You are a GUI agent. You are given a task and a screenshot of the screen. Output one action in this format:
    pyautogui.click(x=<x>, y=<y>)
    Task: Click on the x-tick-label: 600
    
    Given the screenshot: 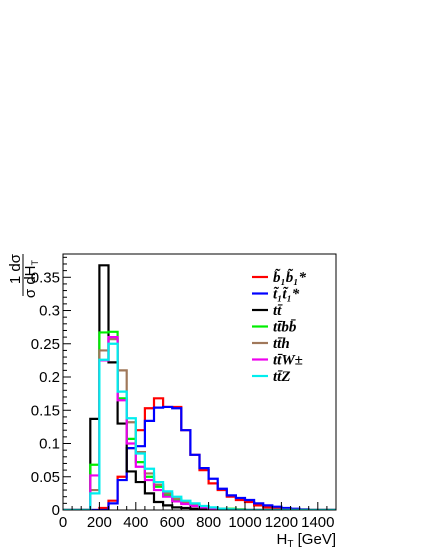 What is the action you would take?
    pyautogui.click(x=172, y=522)
    